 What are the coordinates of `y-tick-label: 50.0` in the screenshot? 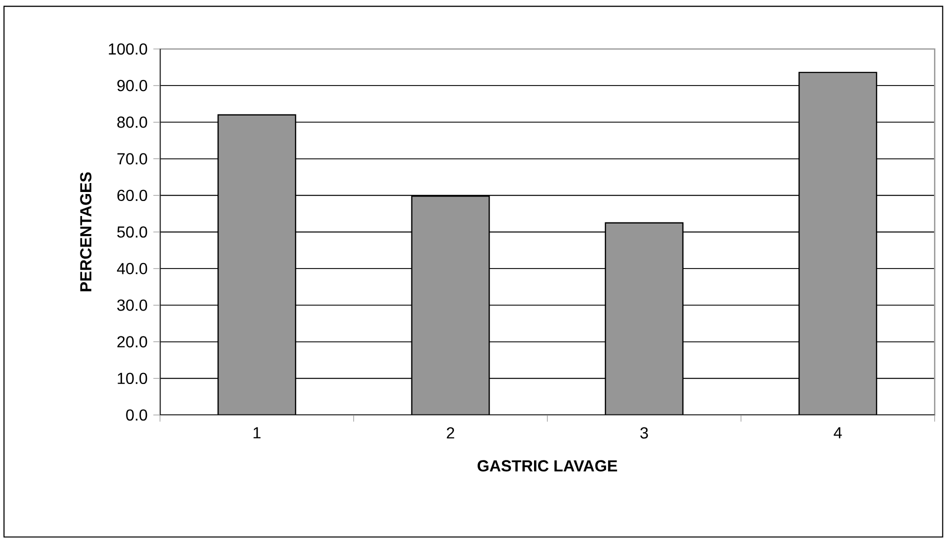 It's located at (132, 232).